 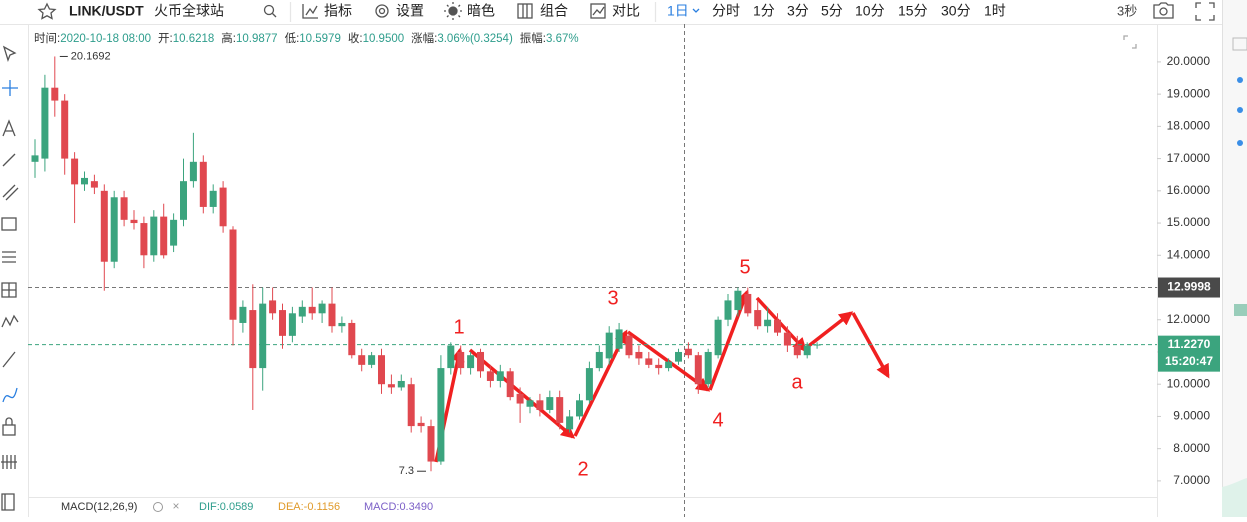 I want to click on toolbar, so click(x=623, y=12).